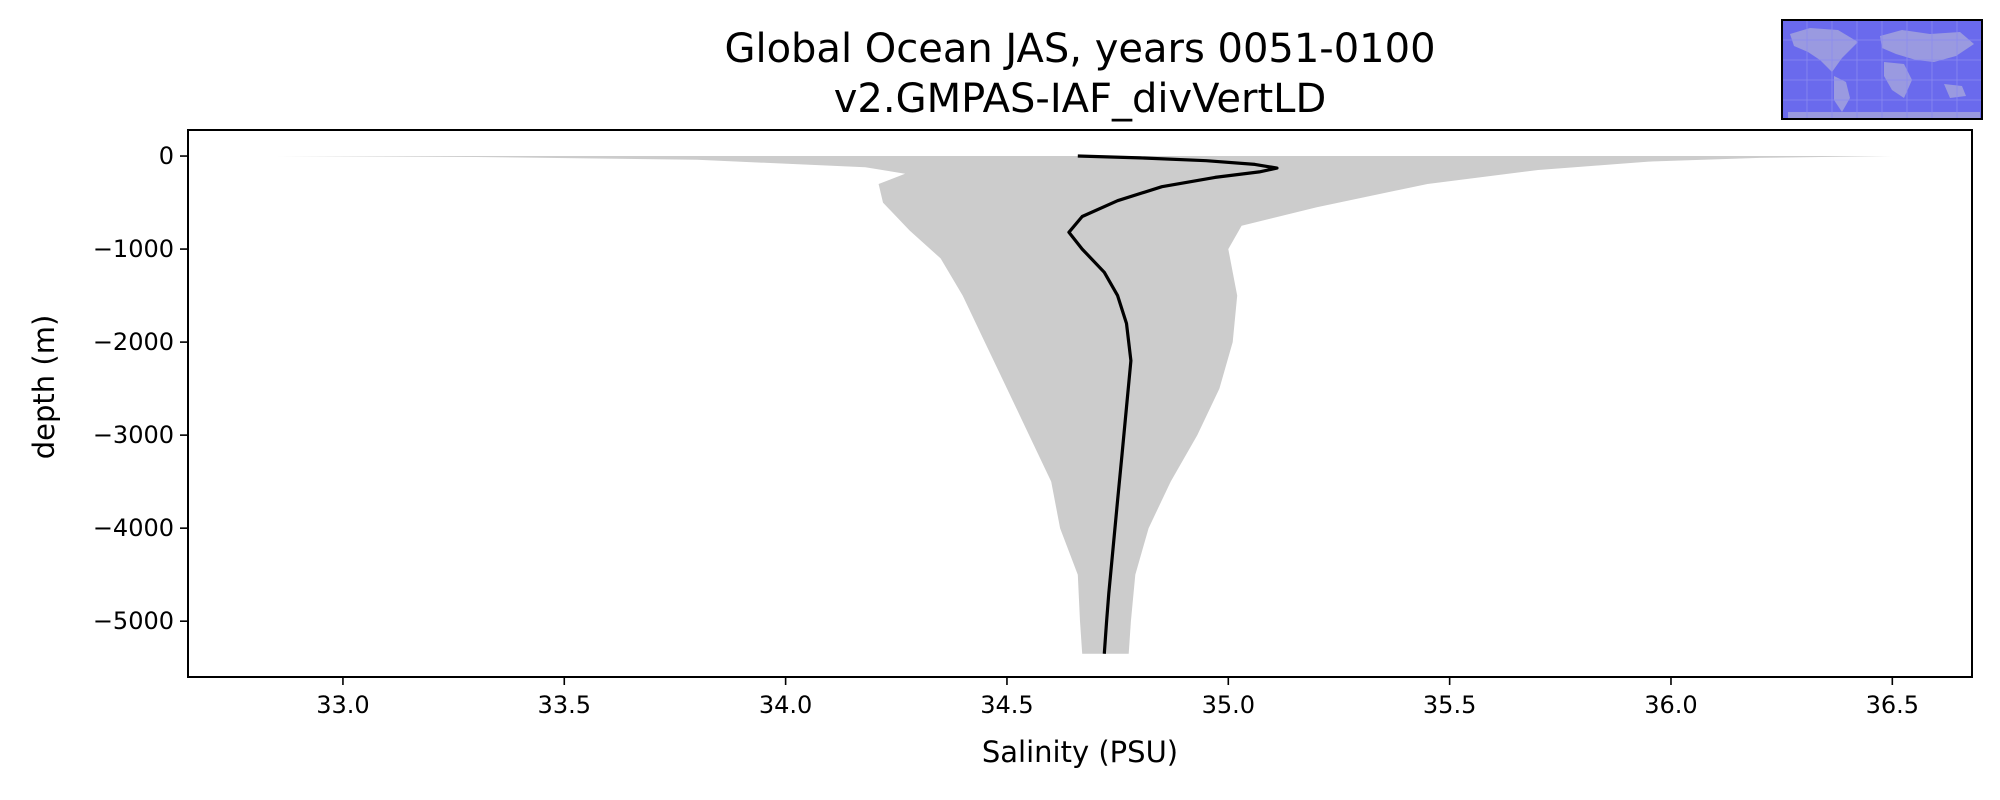 Image resolution: width=2000 pixels, height=800 pixels. What do you see at coordinates (133, 249) in the screenshot?
I see `y-tick-label: −1000` at bounding box center [133, 249].